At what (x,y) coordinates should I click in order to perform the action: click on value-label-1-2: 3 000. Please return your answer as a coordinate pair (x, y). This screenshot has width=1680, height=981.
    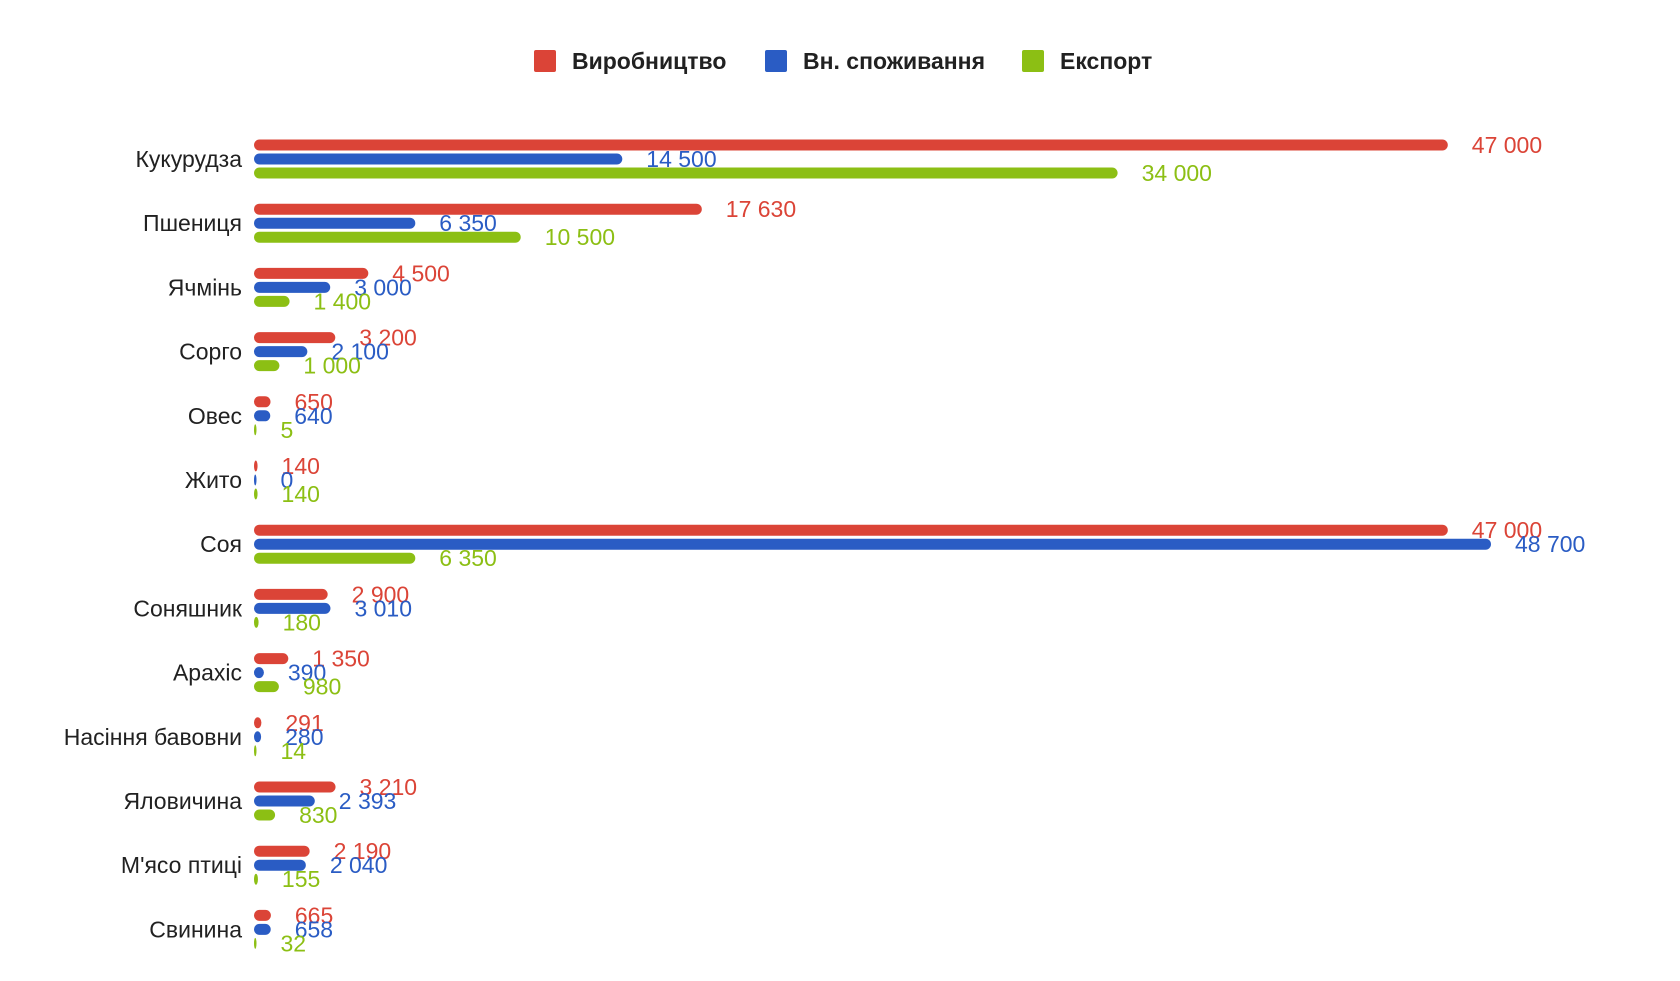
    Looking at the image, I should click on (383, 287).